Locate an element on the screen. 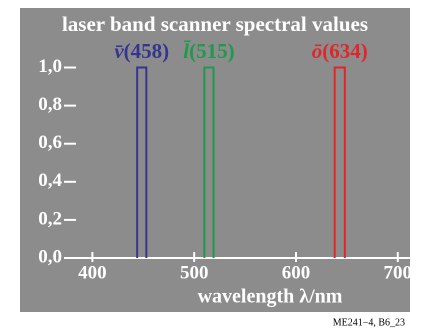 The width and height of the screenshot is (424, 332). x-tick-label: 700 is located at coordinates (398, 272).